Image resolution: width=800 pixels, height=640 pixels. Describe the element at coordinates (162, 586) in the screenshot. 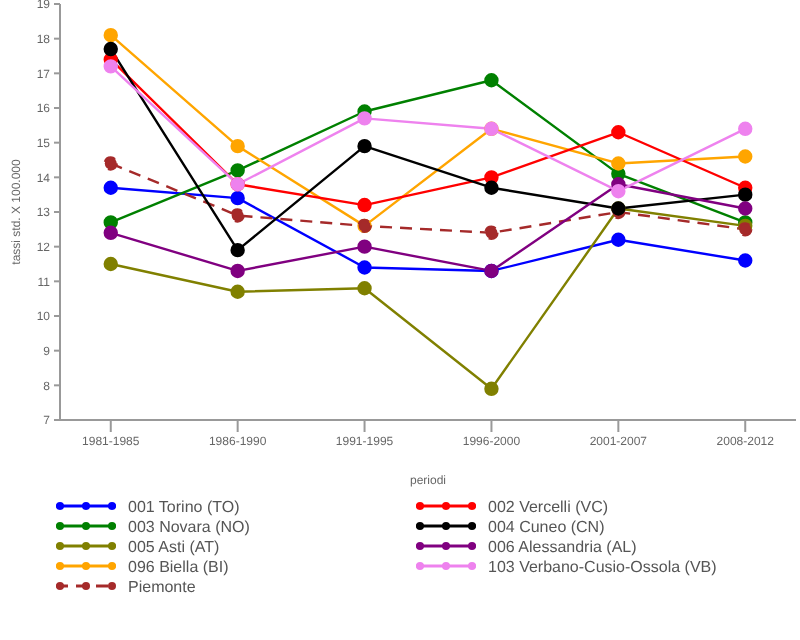

I see `legend-label: Piemonte` at that location.